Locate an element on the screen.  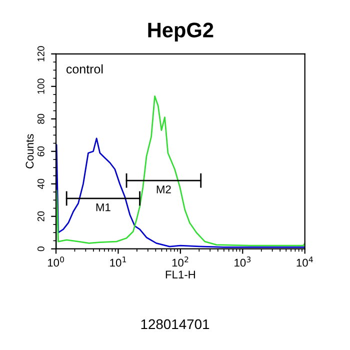
y-tick-label: 60 is located at coordinates (40, 151).